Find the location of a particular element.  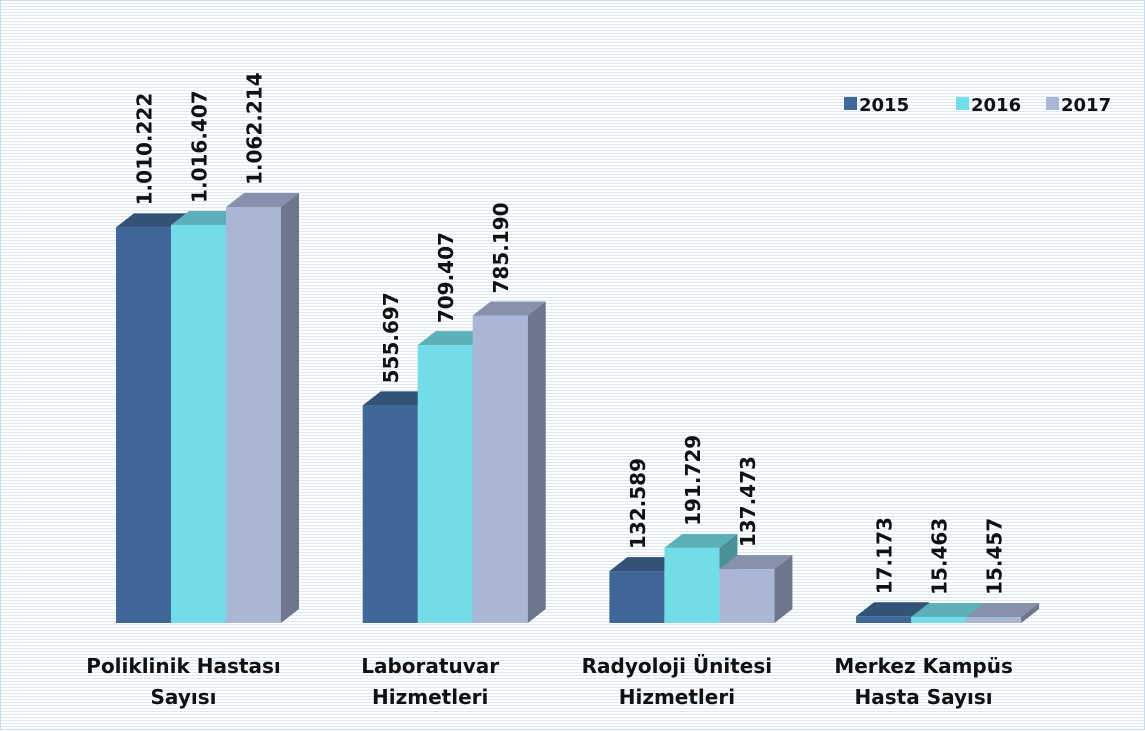

value-label: 1.016.407 is located at coordinates (200, 146).